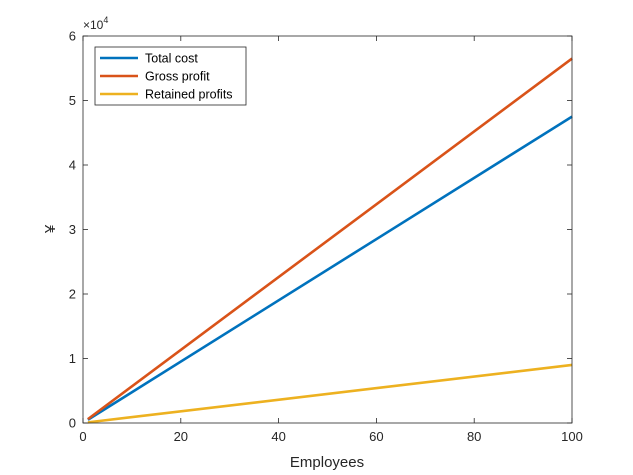  Describe the element at coordinates (171, 59) in the screenshot. I see `legend-label-1: Total cost` at that location.